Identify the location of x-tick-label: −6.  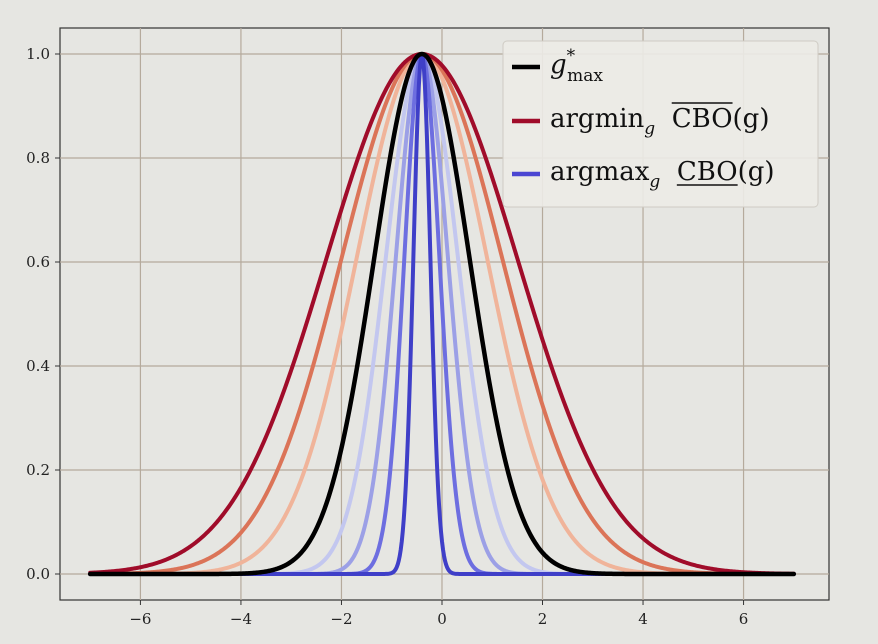
(140, 619).